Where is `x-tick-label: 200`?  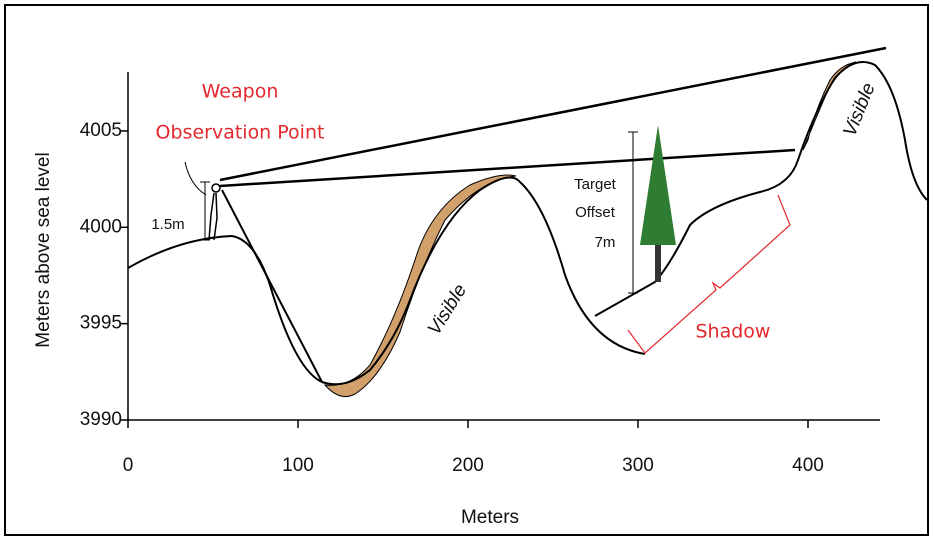
x-tick-label: 200 is located at coordinates (468, 465).